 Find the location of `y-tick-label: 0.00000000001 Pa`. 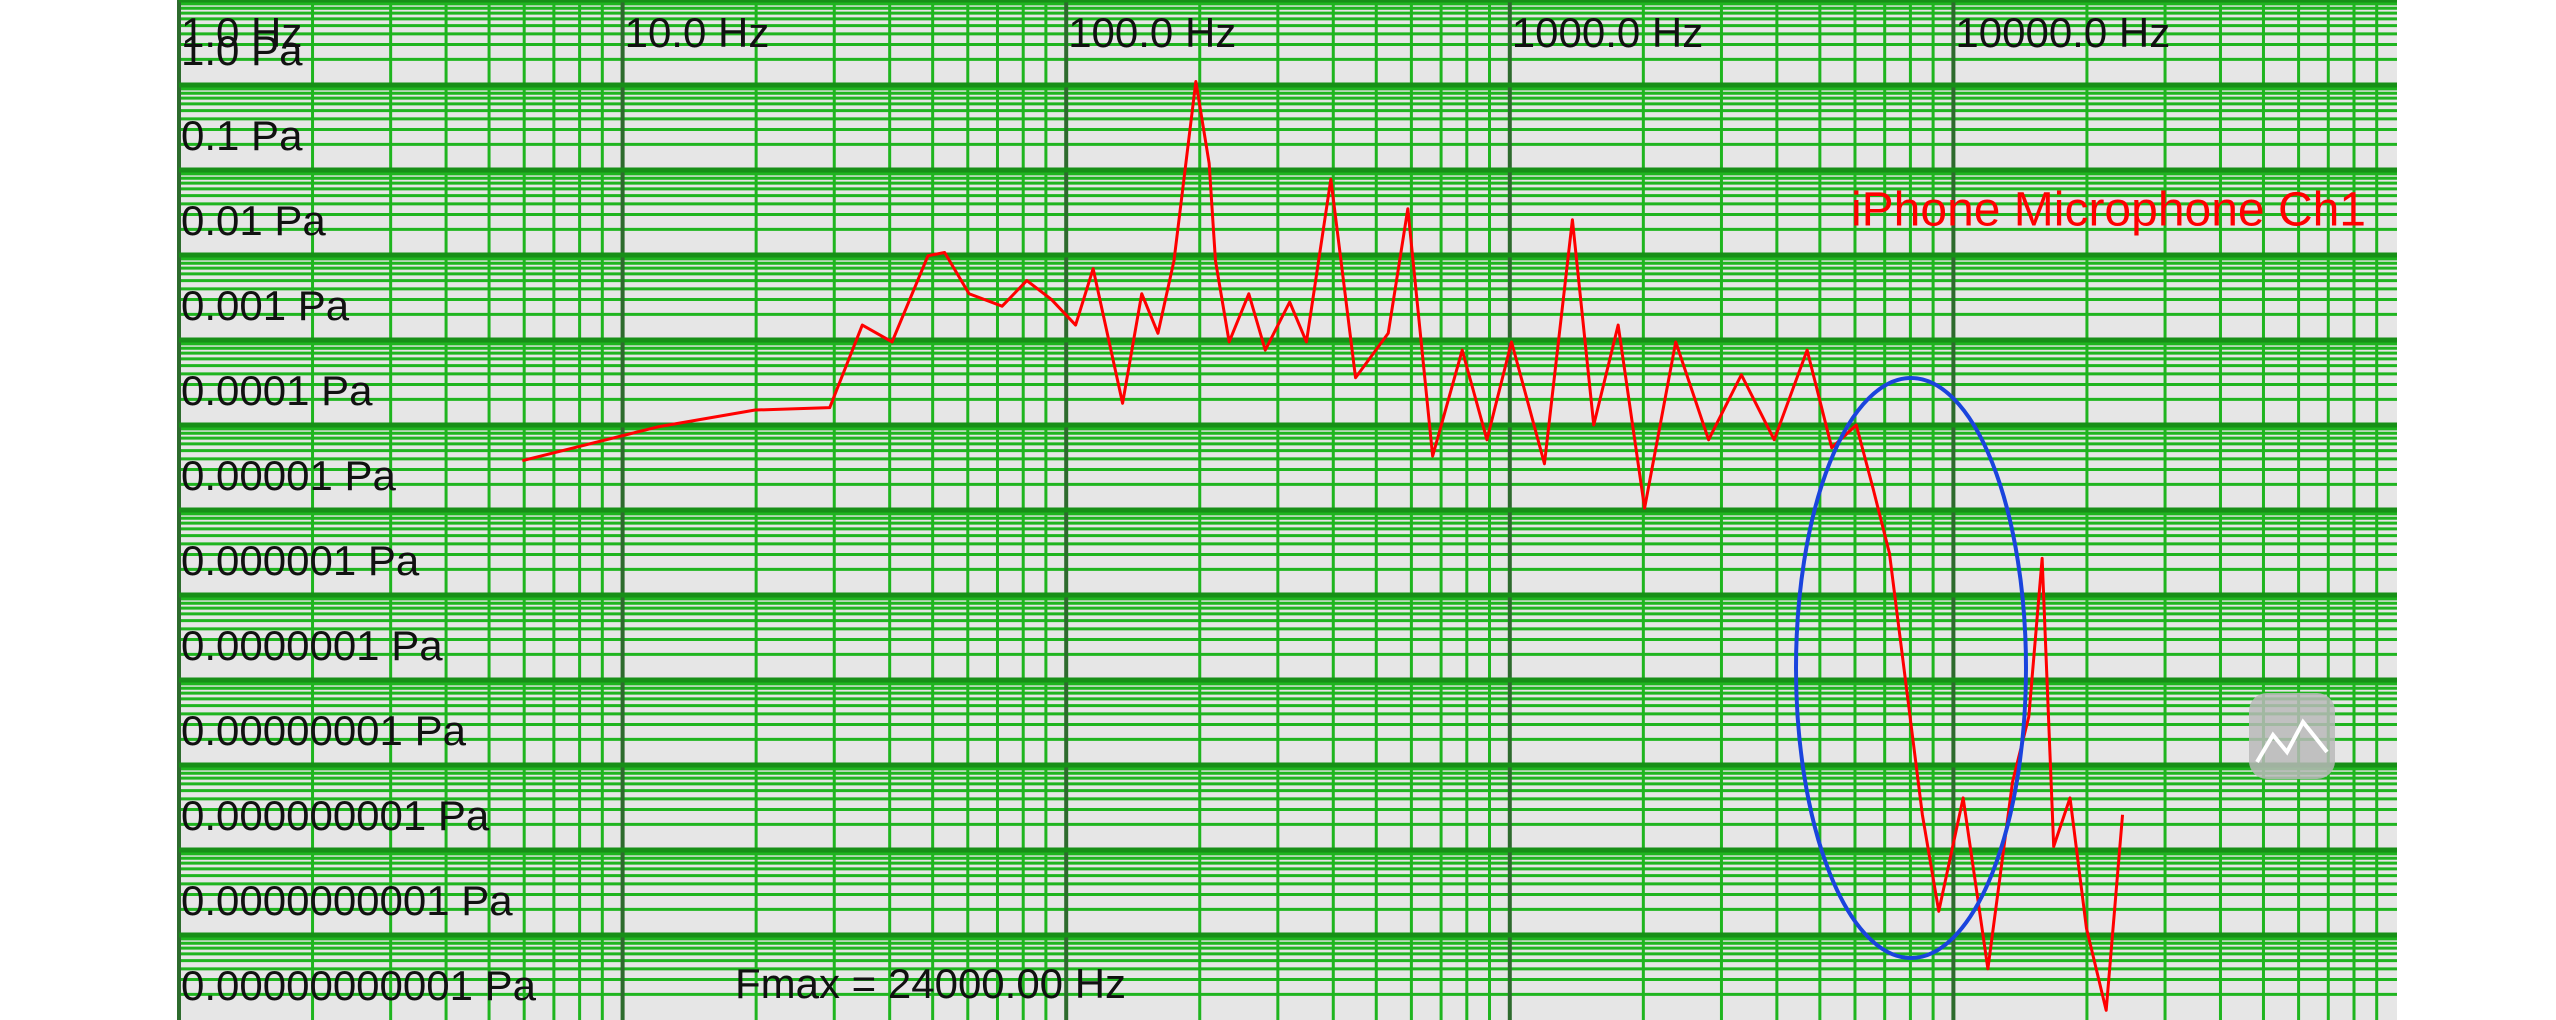

y-tick-label: 0.00000000001 Pa is located at coordinates (359, 985).